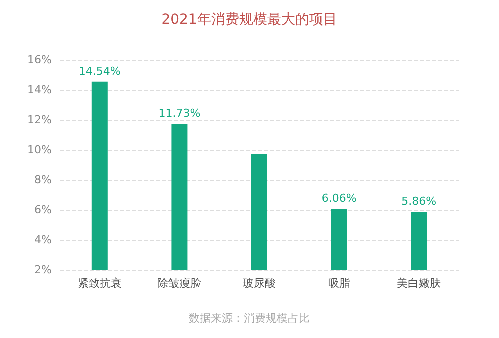 This screenshot has width=499, height=338. I want to click on y-tick-label: 8%, so click(43, 180).